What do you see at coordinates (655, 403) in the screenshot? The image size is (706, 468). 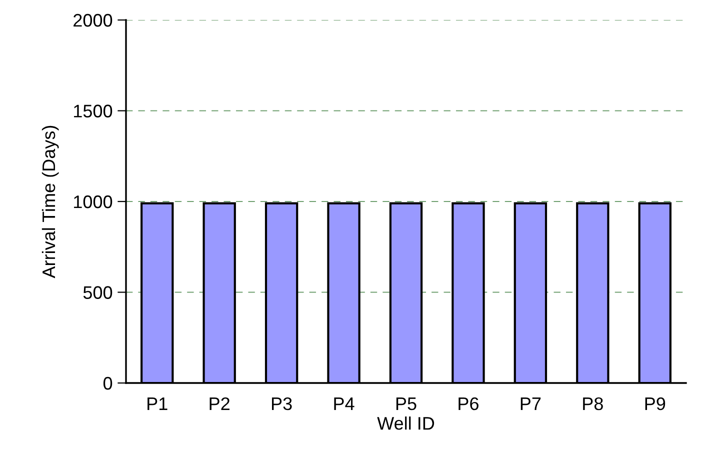 I see `x-tick-label: P9` at bounding box center [655, 403].